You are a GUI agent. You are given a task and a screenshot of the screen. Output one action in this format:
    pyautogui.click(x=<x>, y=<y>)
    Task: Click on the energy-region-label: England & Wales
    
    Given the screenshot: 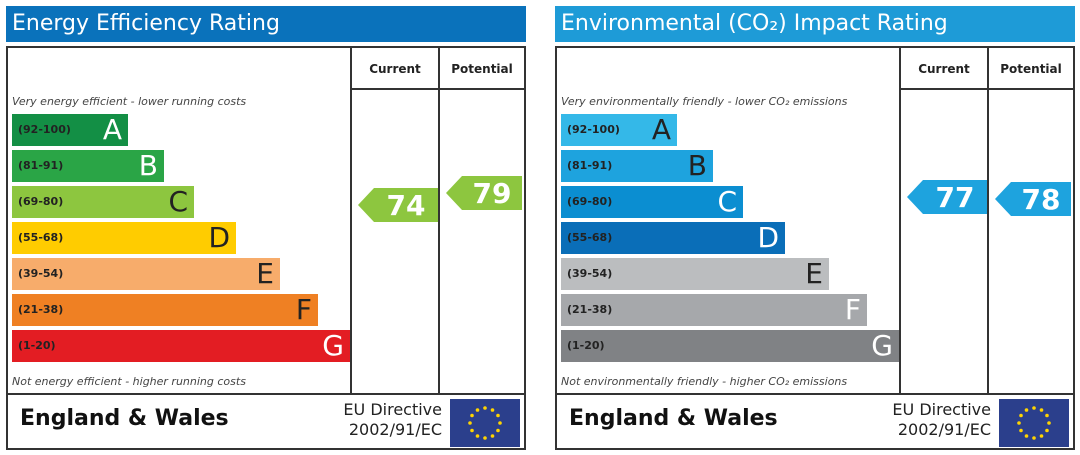 What is the action you would take?
    pyautogui.click(x=124, y=418)
    